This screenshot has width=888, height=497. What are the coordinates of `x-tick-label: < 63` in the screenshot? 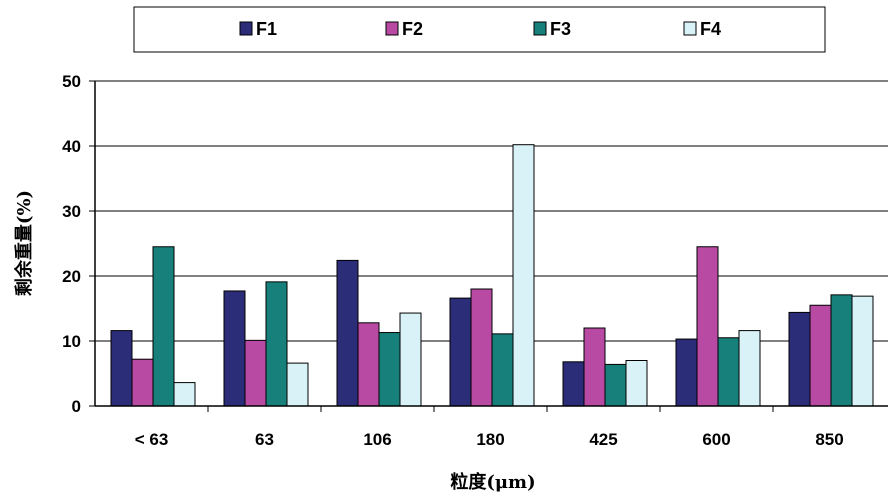 It's located at (152, 439).